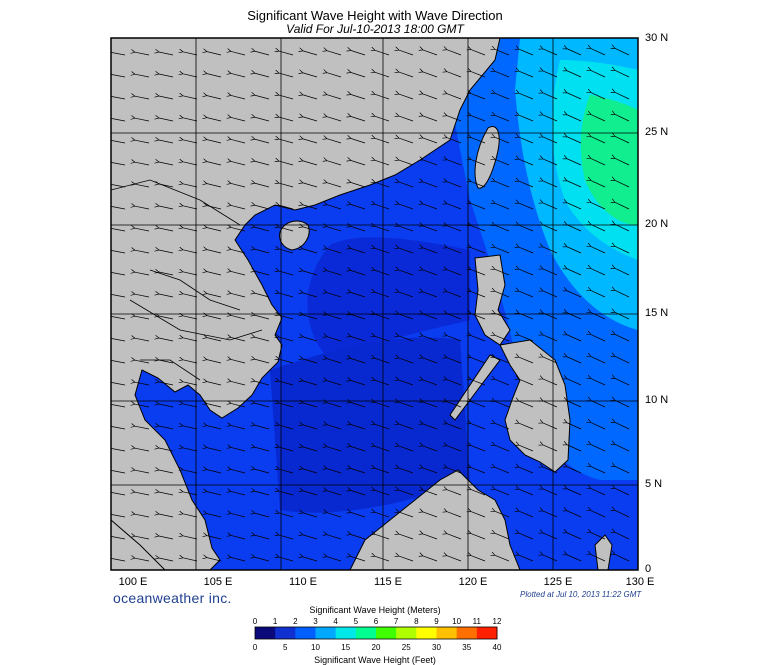  I want to click on lon-label-110e: 110 E, so click(303, 582).